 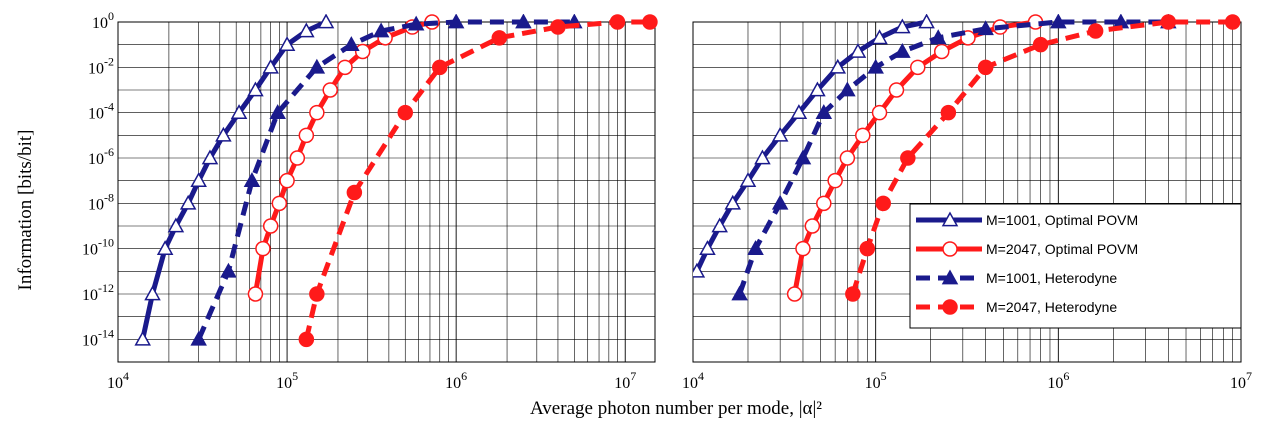 I want to click on legend-label: M=2047, Optimal POVM, so click(x=1062, y=249).